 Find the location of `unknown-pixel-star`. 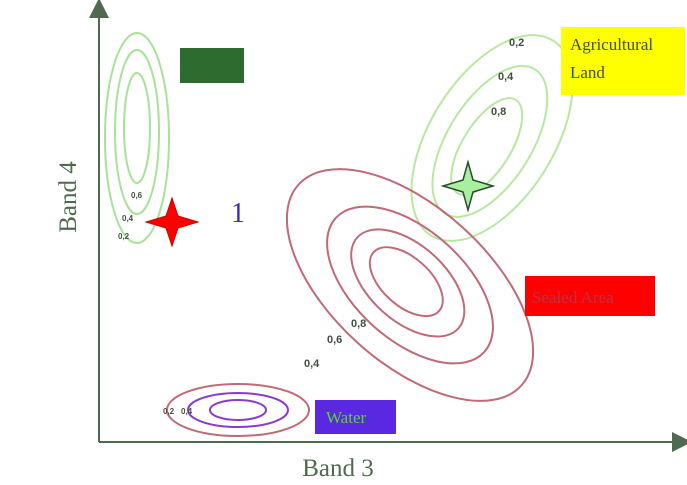

unknown-pixel-star is located at coordinates (172, 222).